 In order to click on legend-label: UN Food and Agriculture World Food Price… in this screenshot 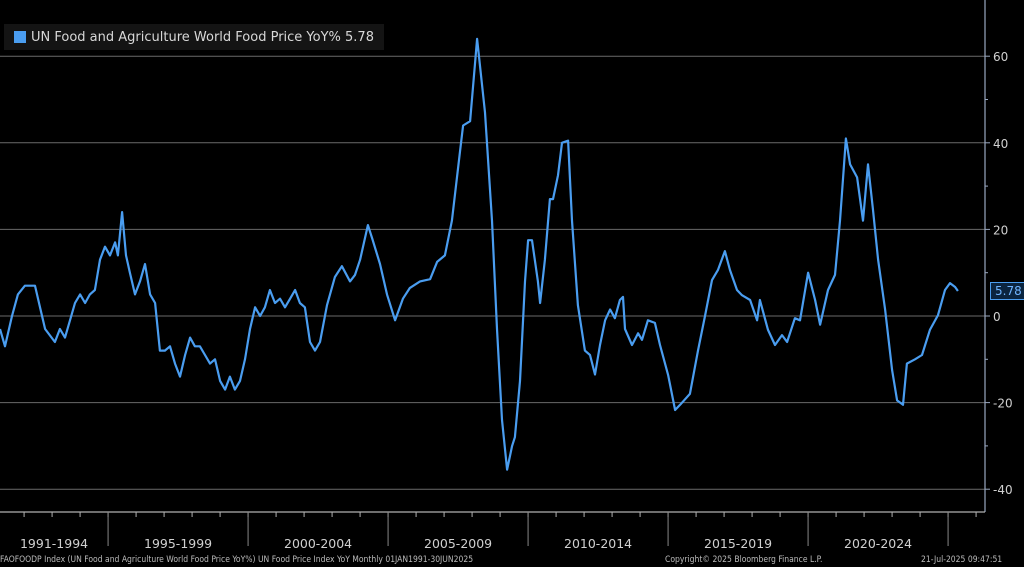, I will do `click(202, 37)`.